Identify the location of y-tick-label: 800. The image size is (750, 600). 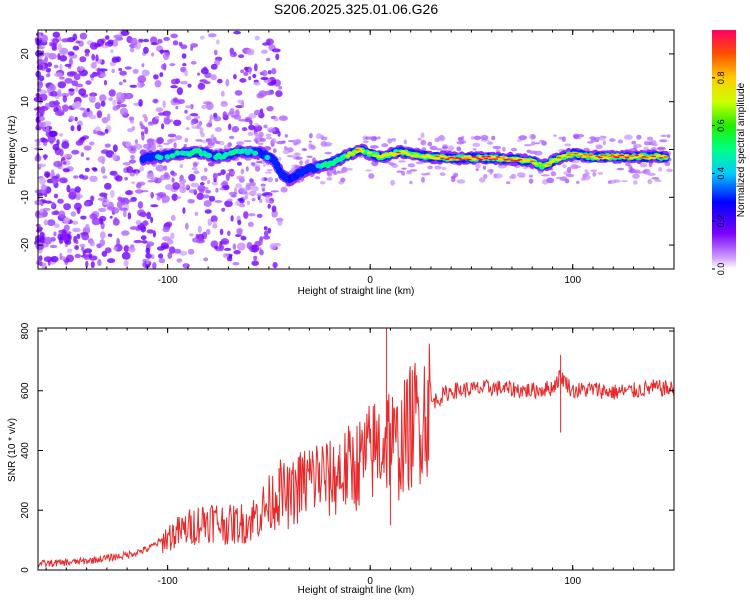
(25, 330).